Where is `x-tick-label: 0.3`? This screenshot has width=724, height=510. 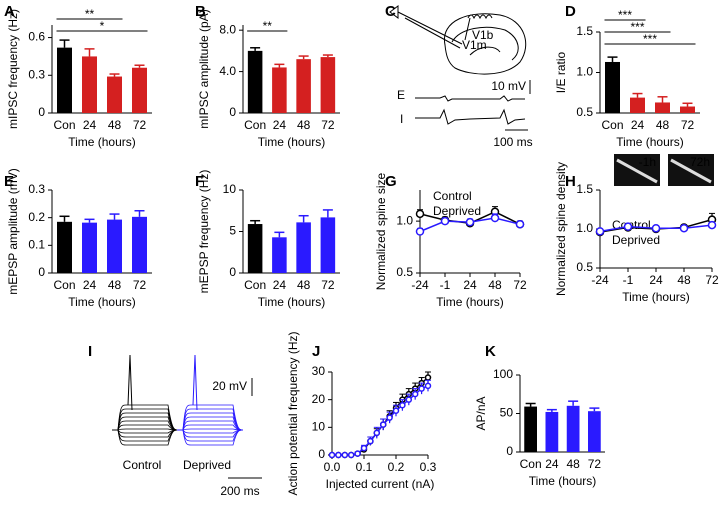 x-tick-label: 0.3 is located at coordinates (428, 467).